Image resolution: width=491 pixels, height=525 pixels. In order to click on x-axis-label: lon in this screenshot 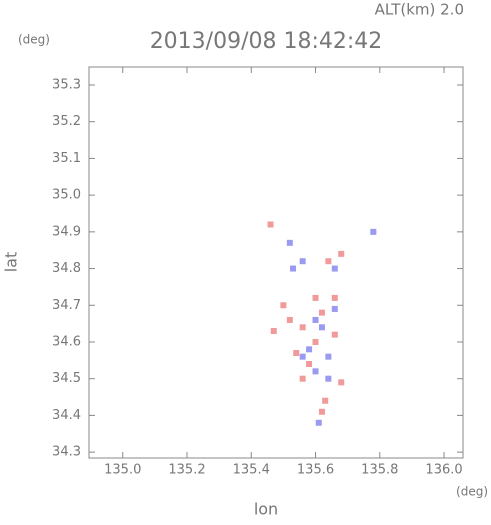, I will do `click(266, 509)`.